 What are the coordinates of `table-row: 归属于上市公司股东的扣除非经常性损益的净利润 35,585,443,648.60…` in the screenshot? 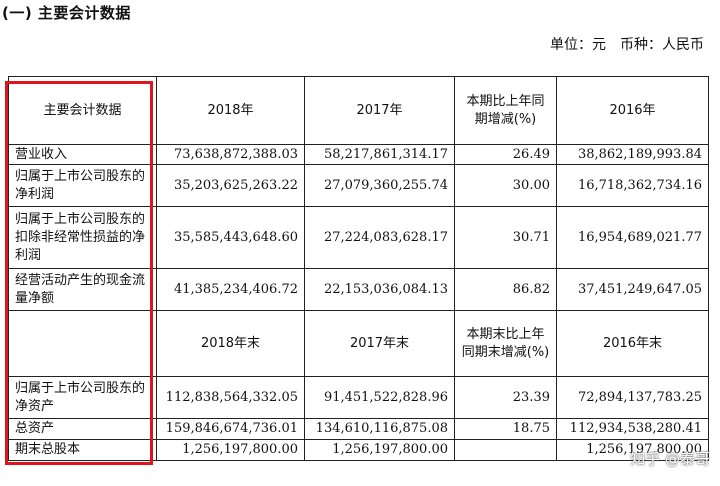 It's located at (358, 237).